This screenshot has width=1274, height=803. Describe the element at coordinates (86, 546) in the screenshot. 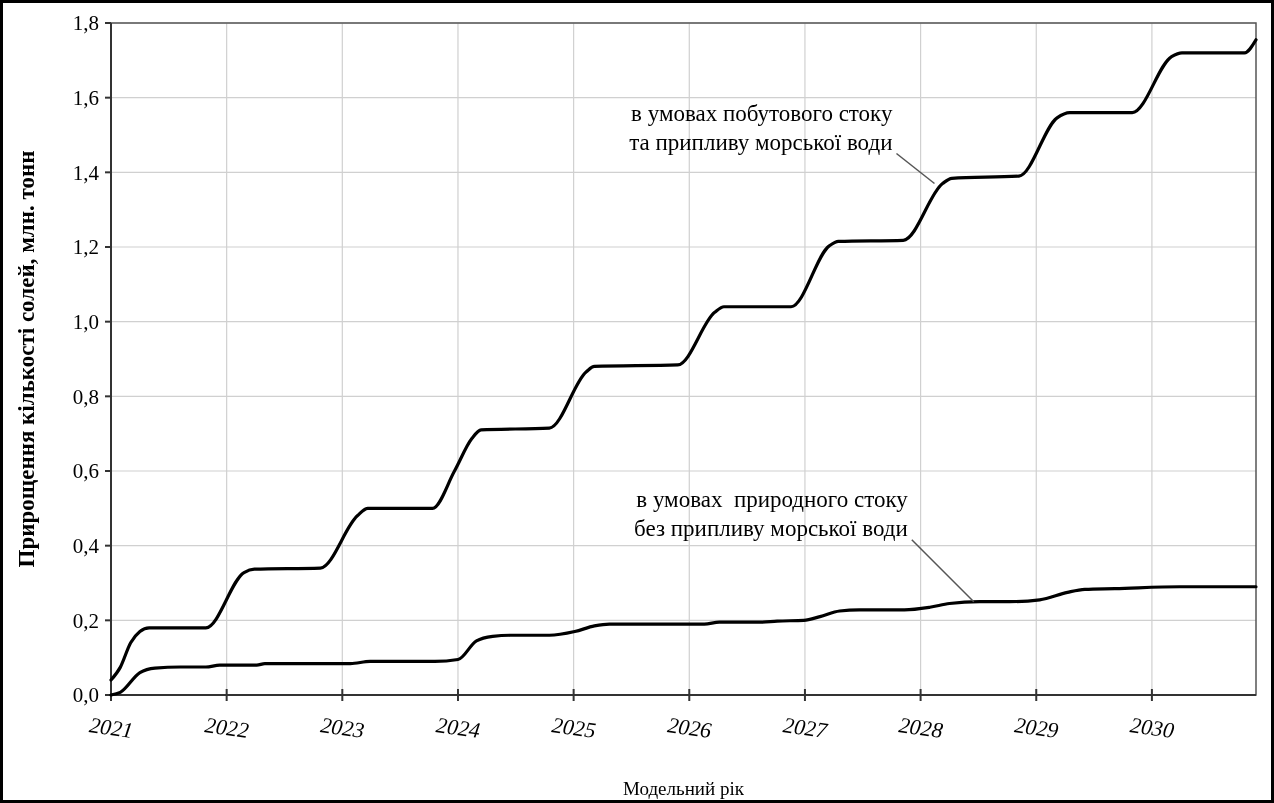

I see `y-tick-label: 0,4` at that location.